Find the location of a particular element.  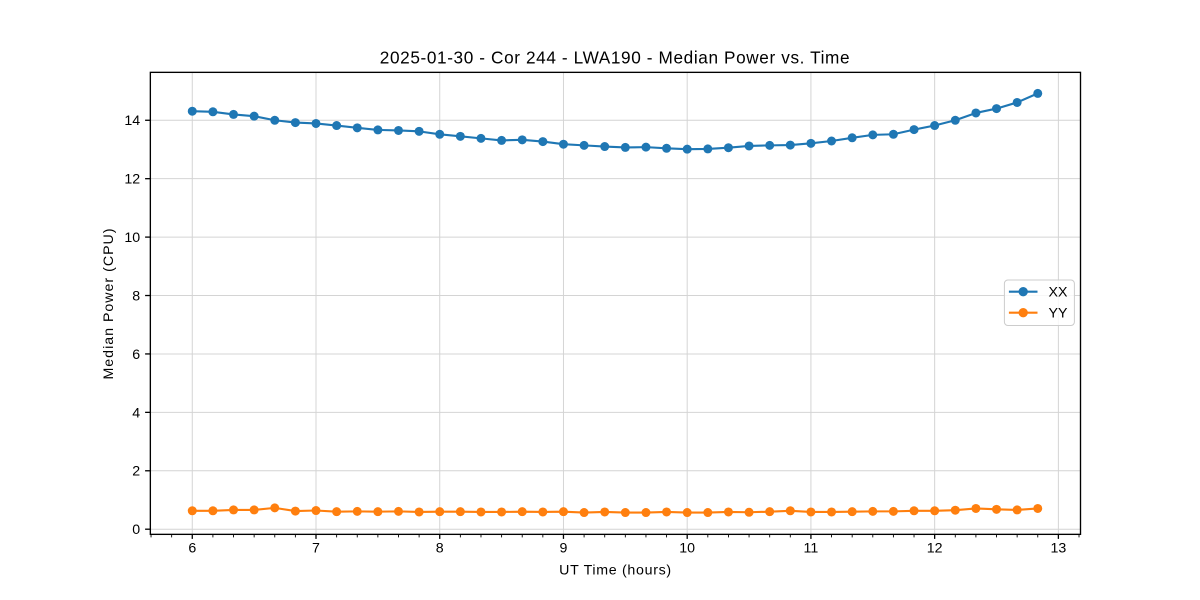

svg-text: 2 is located at coordinates (136, 472).